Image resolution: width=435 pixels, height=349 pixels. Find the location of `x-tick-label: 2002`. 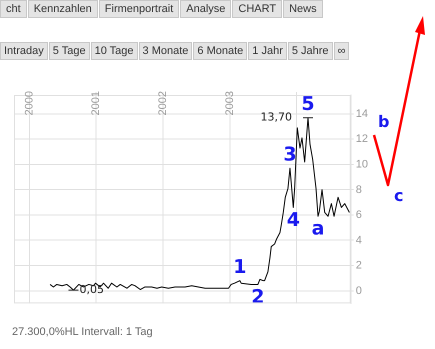

x-tick-label: 2002 is located at coordinates (163, 103).